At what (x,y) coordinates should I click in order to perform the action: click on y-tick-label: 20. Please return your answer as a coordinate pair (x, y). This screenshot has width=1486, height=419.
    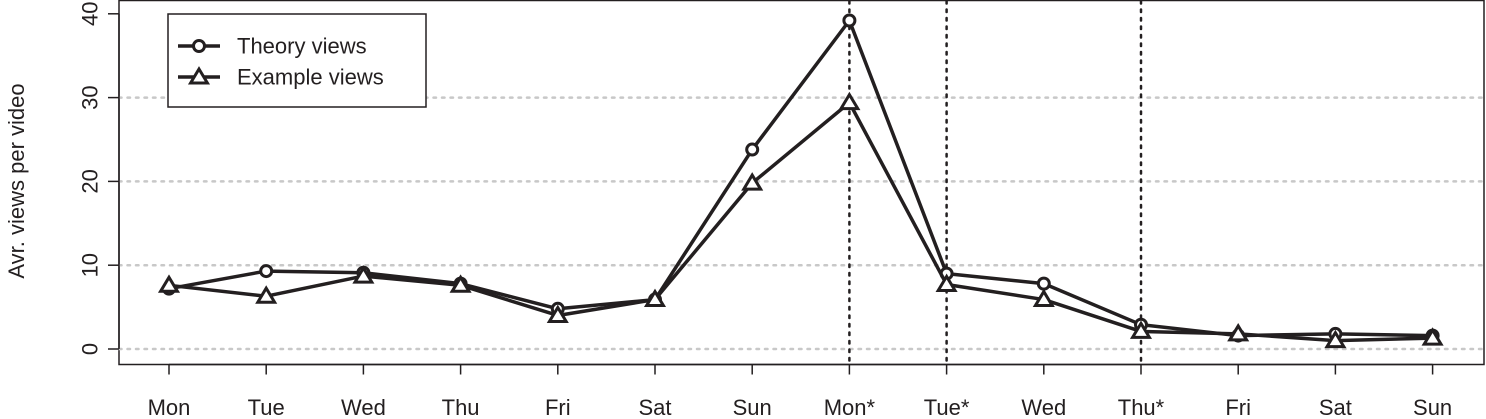
    Looking at the image, I should click on (90, 181).